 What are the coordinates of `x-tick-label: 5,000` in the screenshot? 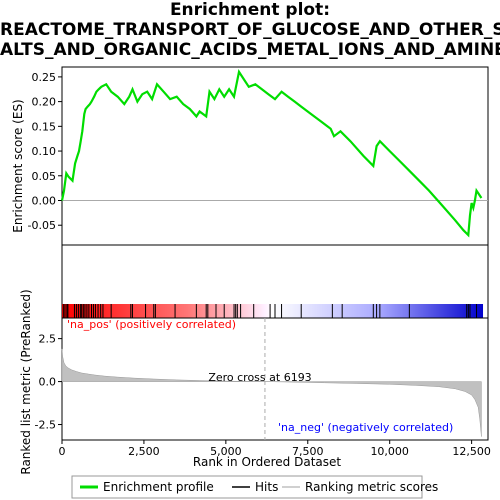 It's located at (226, 451).